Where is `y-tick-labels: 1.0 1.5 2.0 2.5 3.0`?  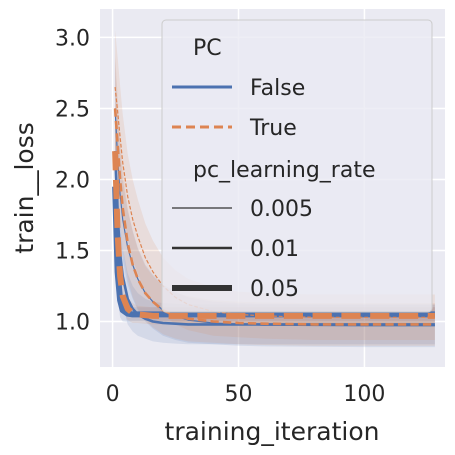 y-tick-labels: 1.0 1.5 2.0 2.5 3.0 is located at coordinates (72, 180).